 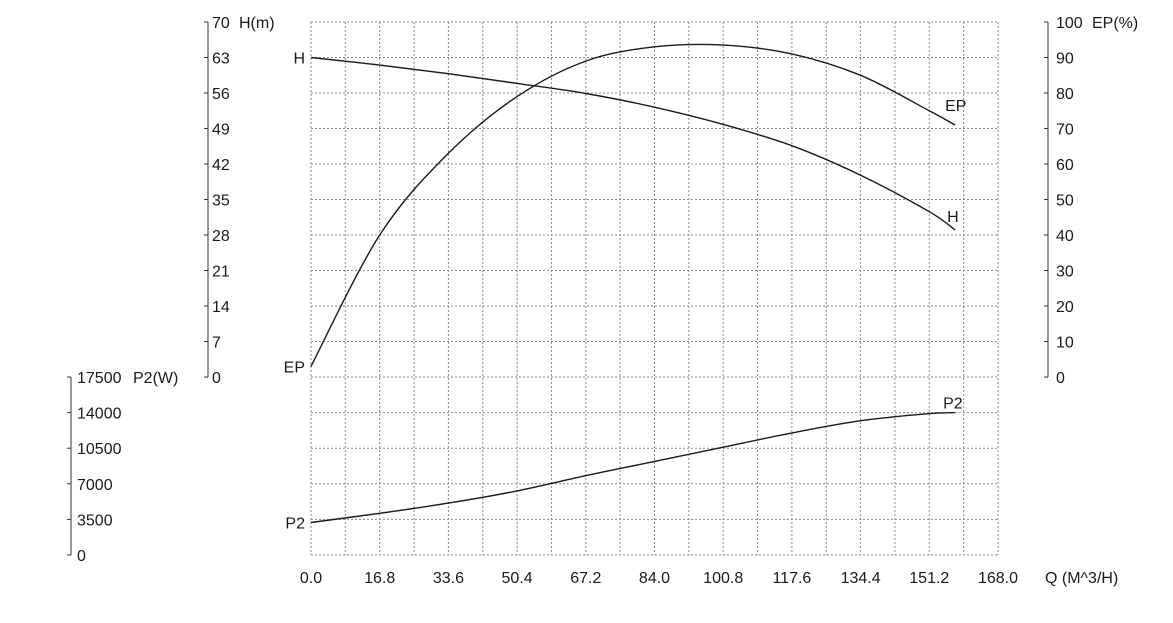 I want to click on efficiency-tick-label: 60, so click(x=1065, y=165).